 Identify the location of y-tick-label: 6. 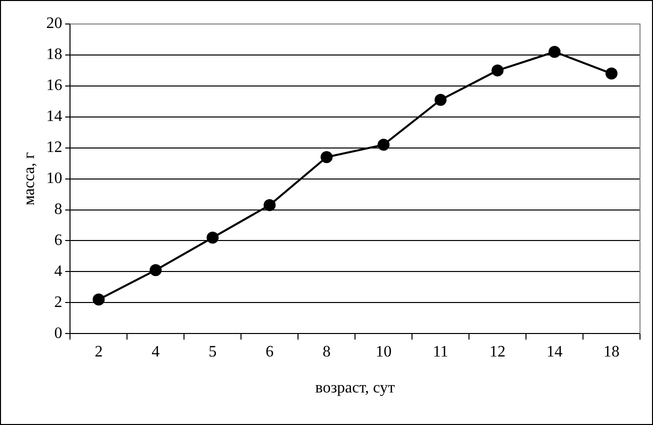
(58, 240).